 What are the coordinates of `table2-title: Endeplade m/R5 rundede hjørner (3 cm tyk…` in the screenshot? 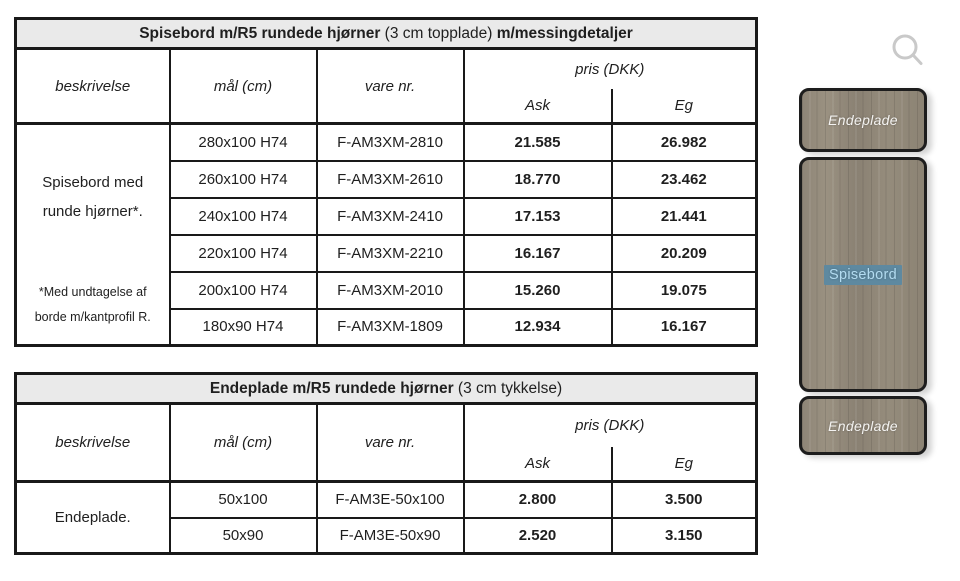 It's located at (386, 388).